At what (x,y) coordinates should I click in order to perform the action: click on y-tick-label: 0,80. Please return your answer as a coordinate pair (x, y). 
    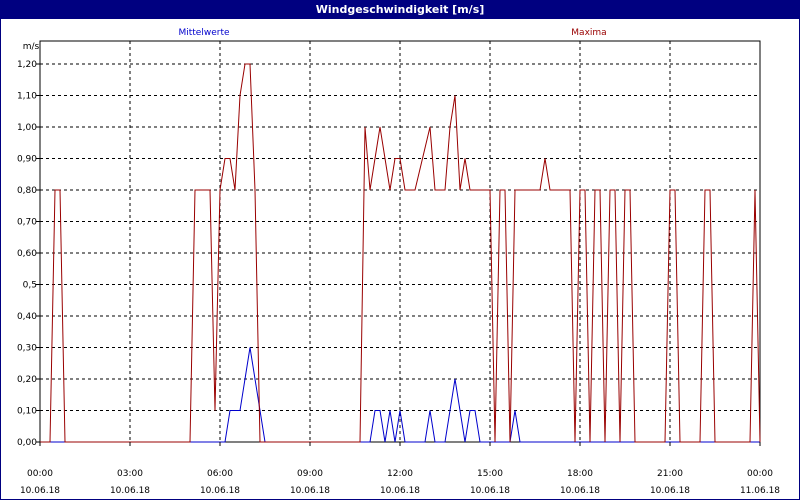
    Looking at the image, I should click on (27, 191).